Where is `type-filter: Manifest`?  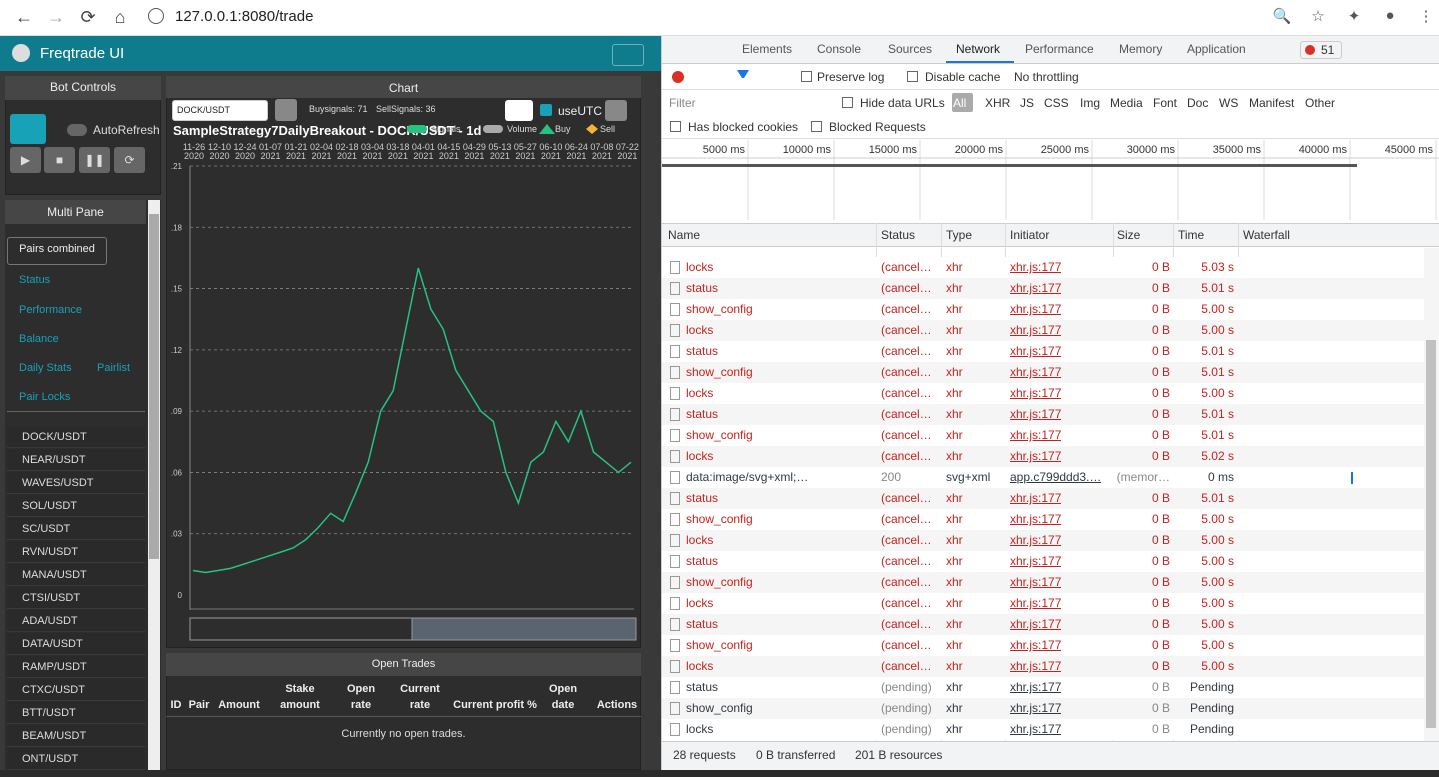 type-filter: Manifest is located at coordinates (1272, 103).